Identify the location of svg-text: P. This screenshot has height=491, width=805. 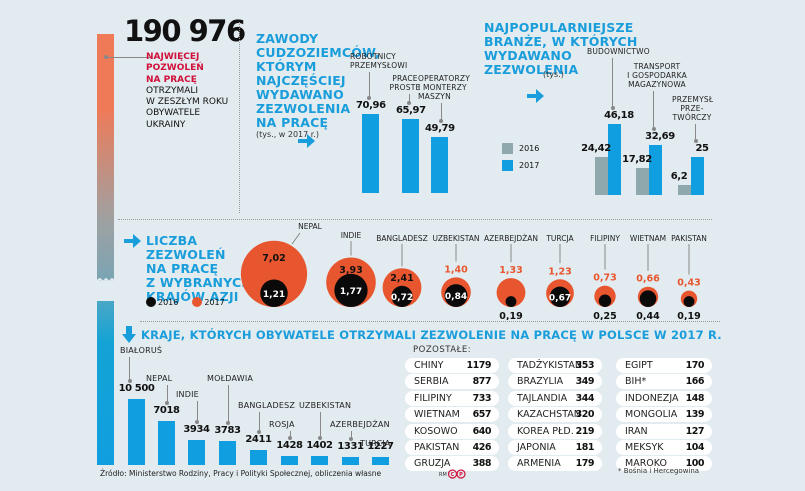
(461, 475).